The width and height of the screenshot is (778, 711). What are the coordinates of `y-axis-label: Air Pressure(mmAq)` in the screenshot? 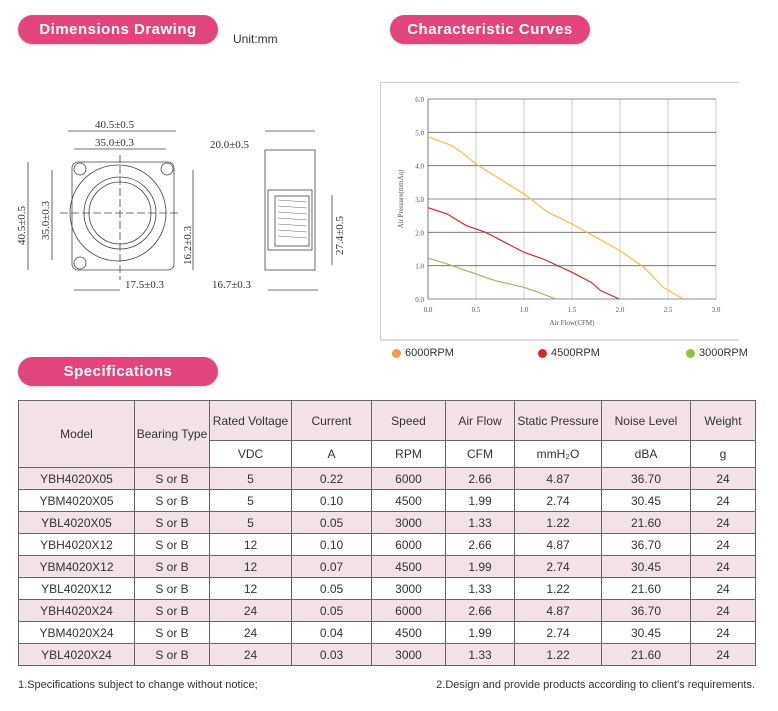 It's located at (401, 199).